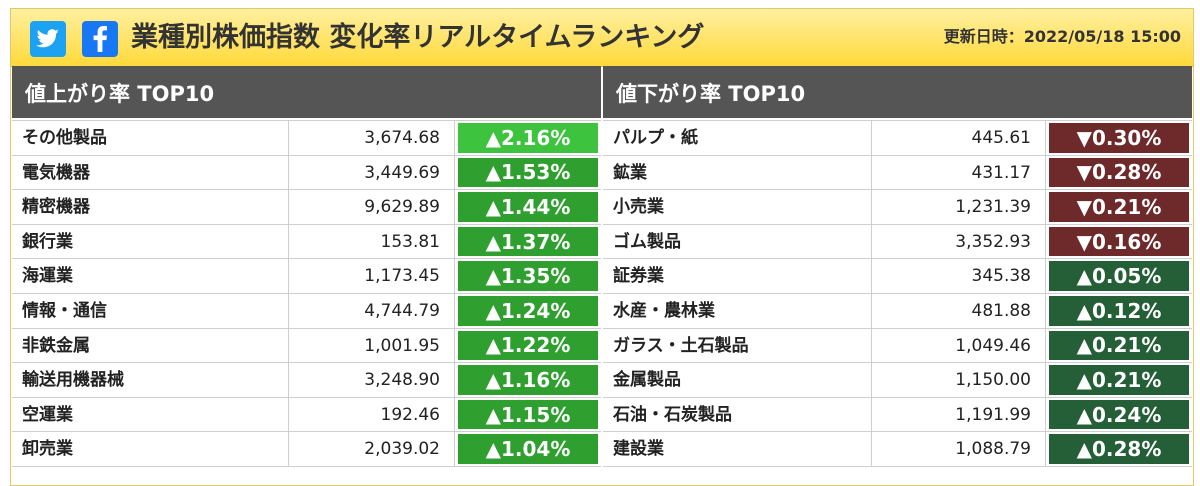  Describe the element at coordinates (959, 241) in the screenshot. I see `index-value: 3,352.93` at that location.